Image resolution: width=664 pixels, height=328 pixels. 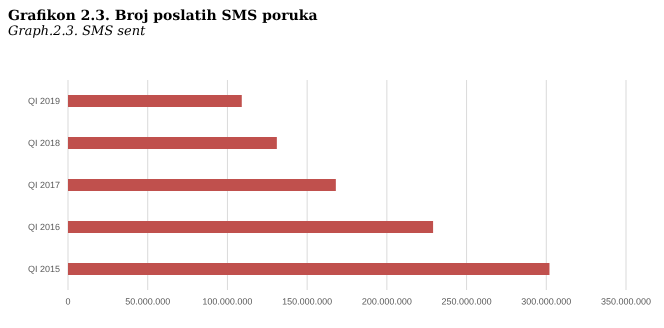 What do you see at coordinates (546, 301) in the screenshot?
I see `x-tick-label: 300.000.000` at bounding box center [546, 301].